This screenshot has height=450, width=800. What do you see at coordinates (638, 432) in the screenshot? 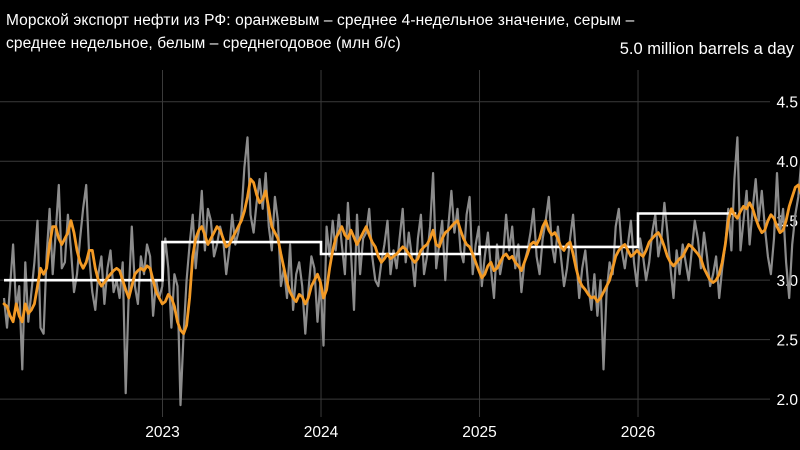
I see `x-tick-label: 2026` at bounding box center [638, 432].